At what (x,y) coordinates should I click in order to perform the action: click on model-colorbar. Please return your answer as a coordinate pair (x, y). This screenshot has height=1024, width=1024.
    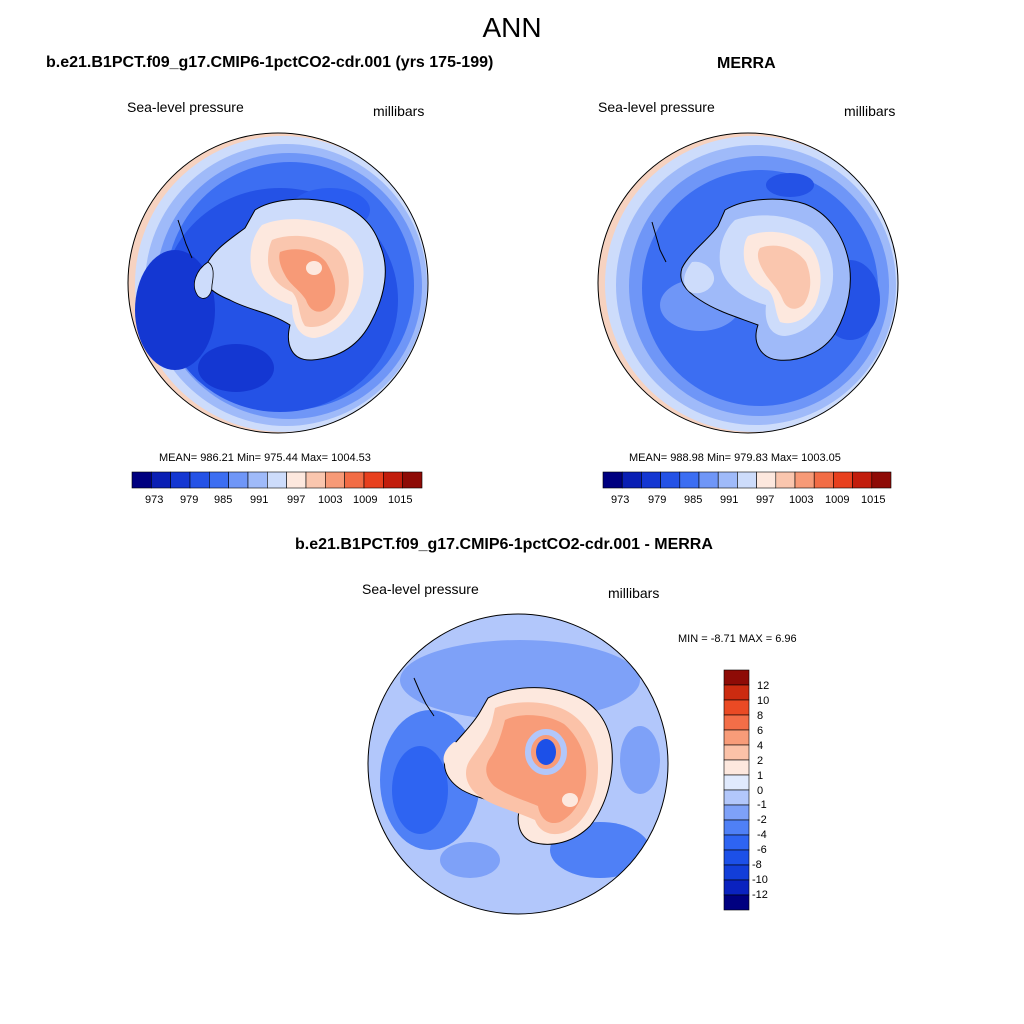
    Looking at the image, I should click on (277, 480).